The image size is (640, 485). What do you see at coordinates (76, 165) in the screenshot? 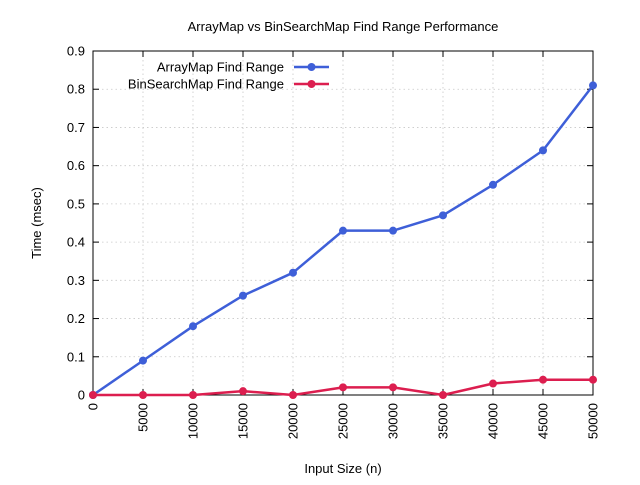
I see `y-tick-label: 0.6` at bounding box center [76, 165].